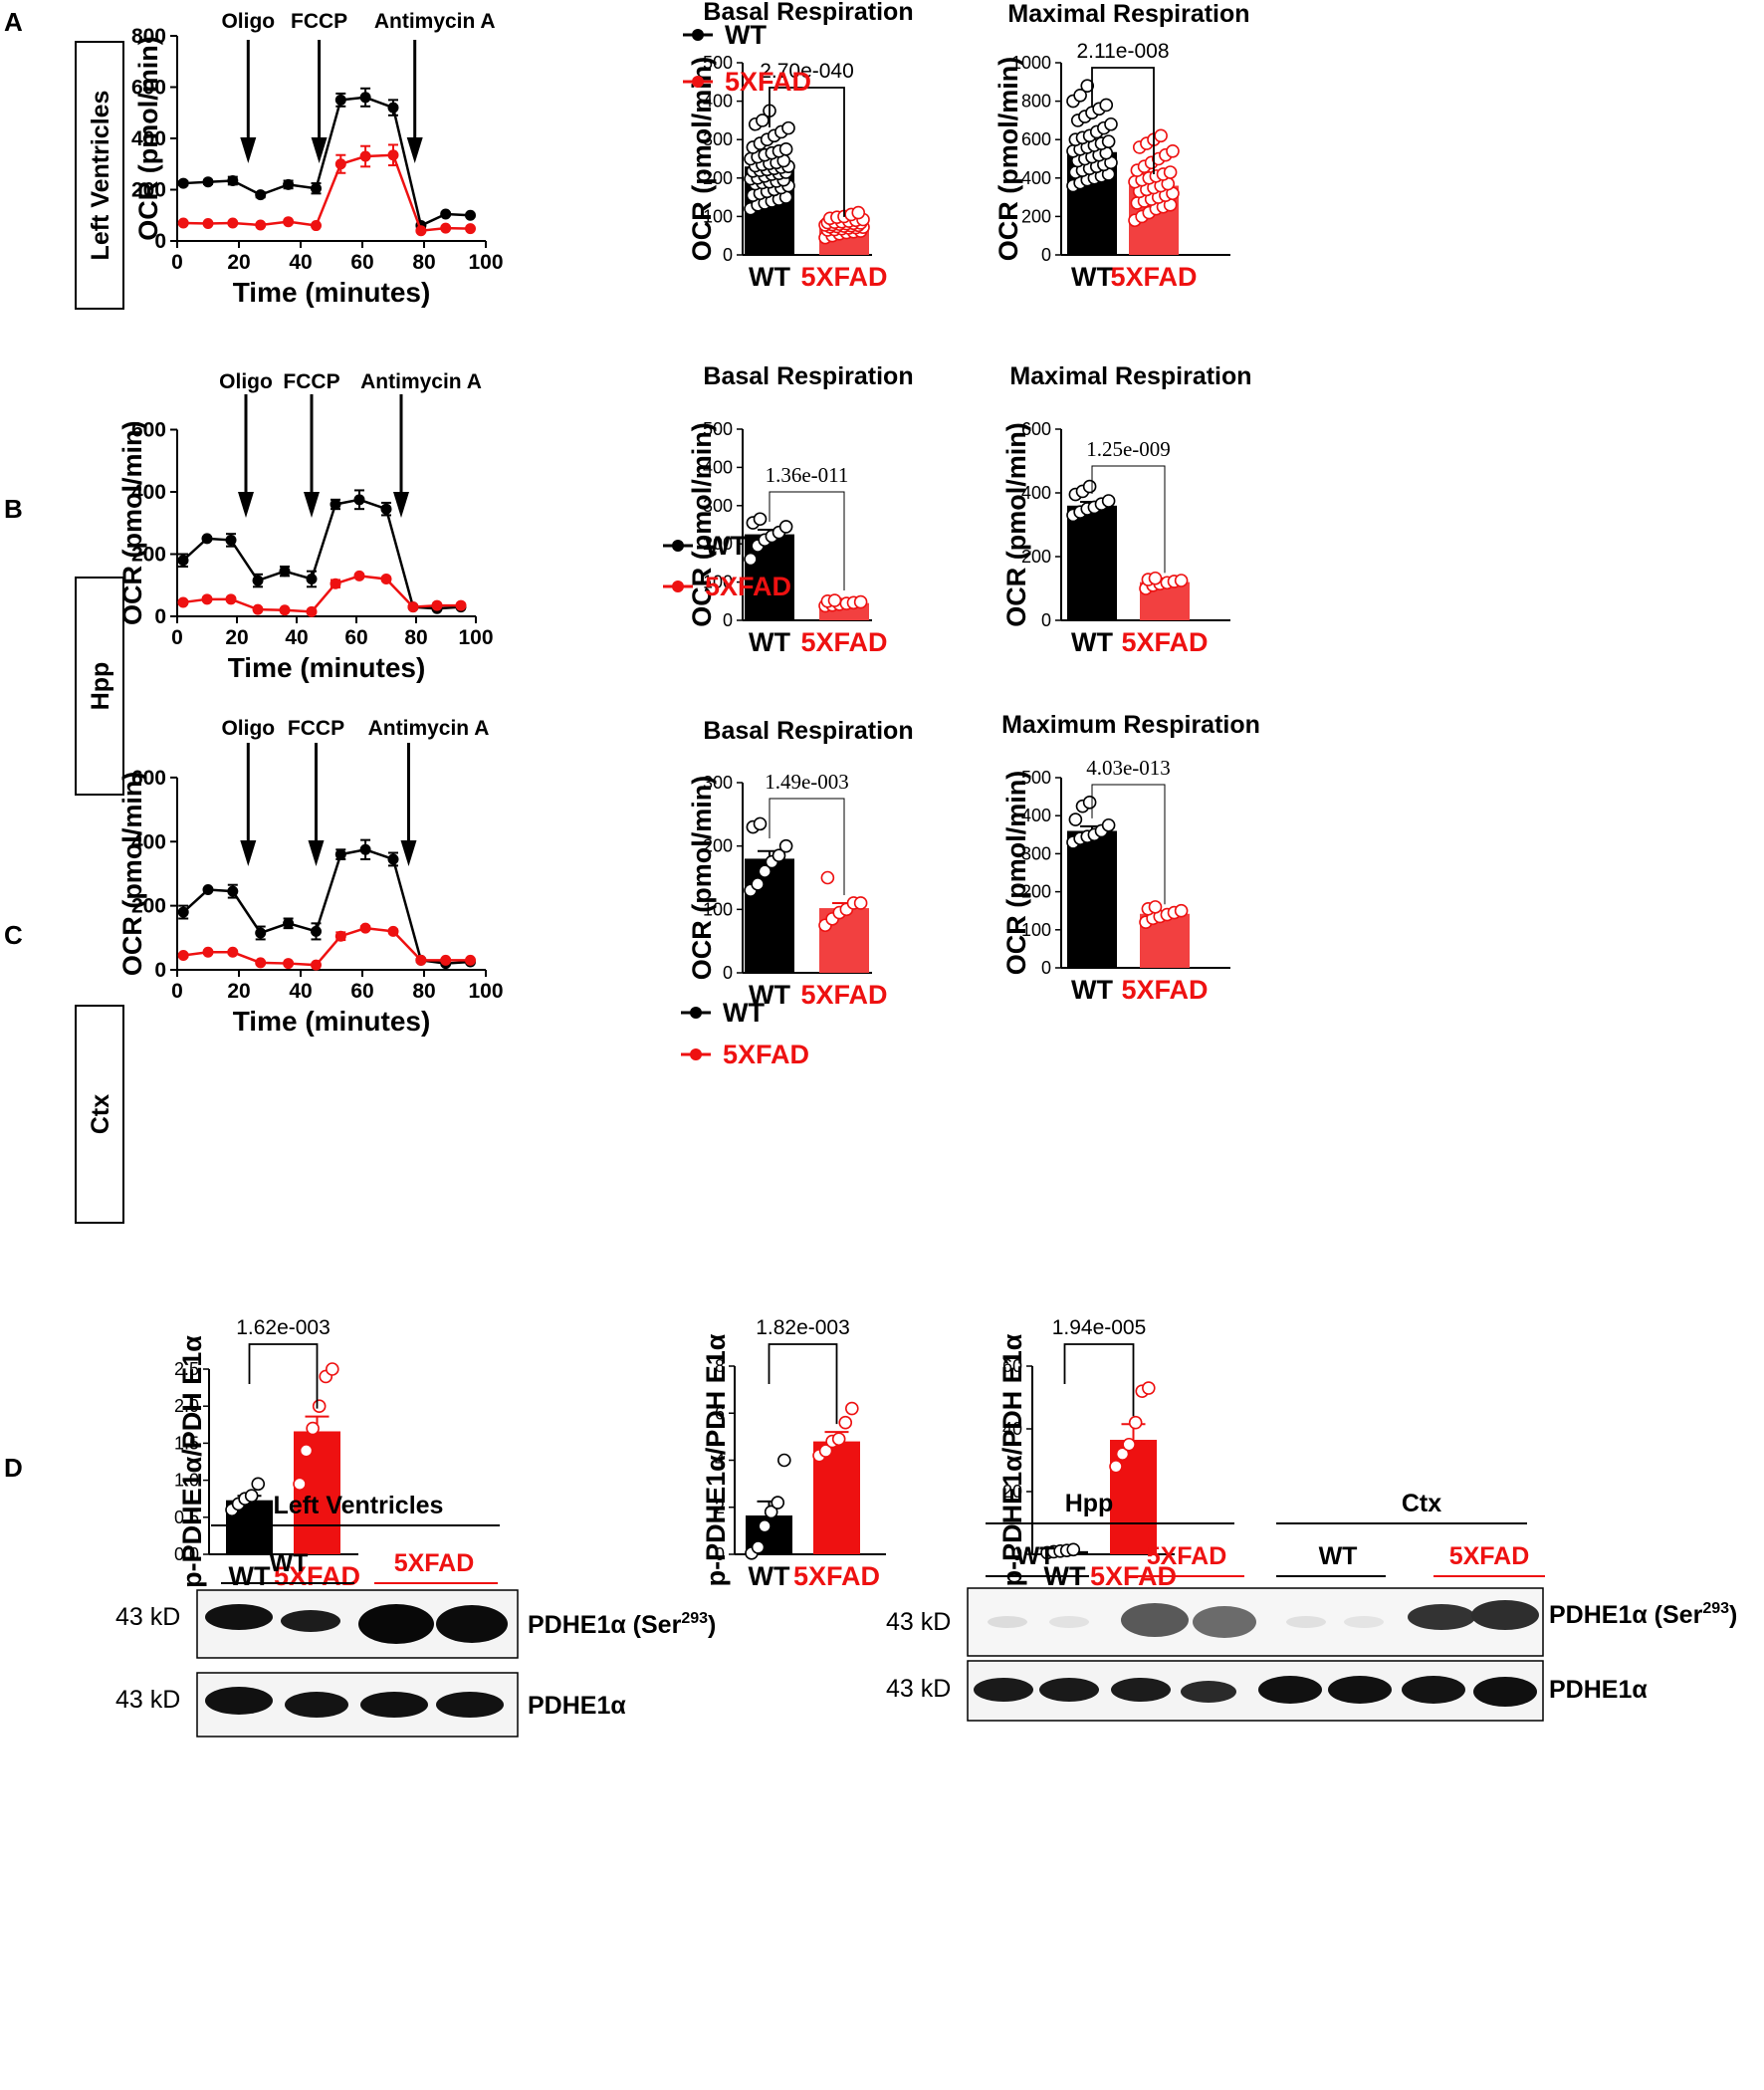 Image resolution: width=1764 pixels, height=2090 pixels. Describe the element at coordinates (249, 150) in the screenshot. I see `injection-arrow-head` at that location.